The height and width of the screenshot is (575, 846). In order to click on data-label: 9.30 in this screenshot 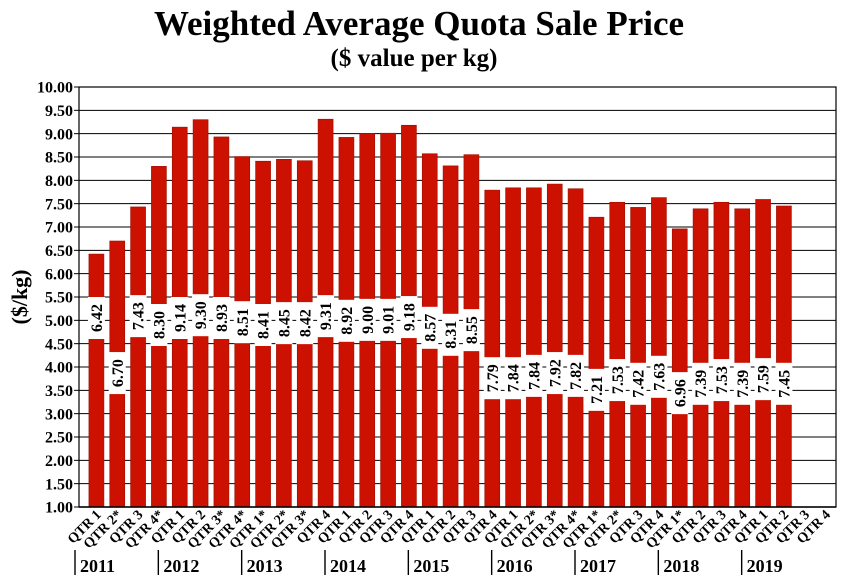, I will do `click(201, 315)`.